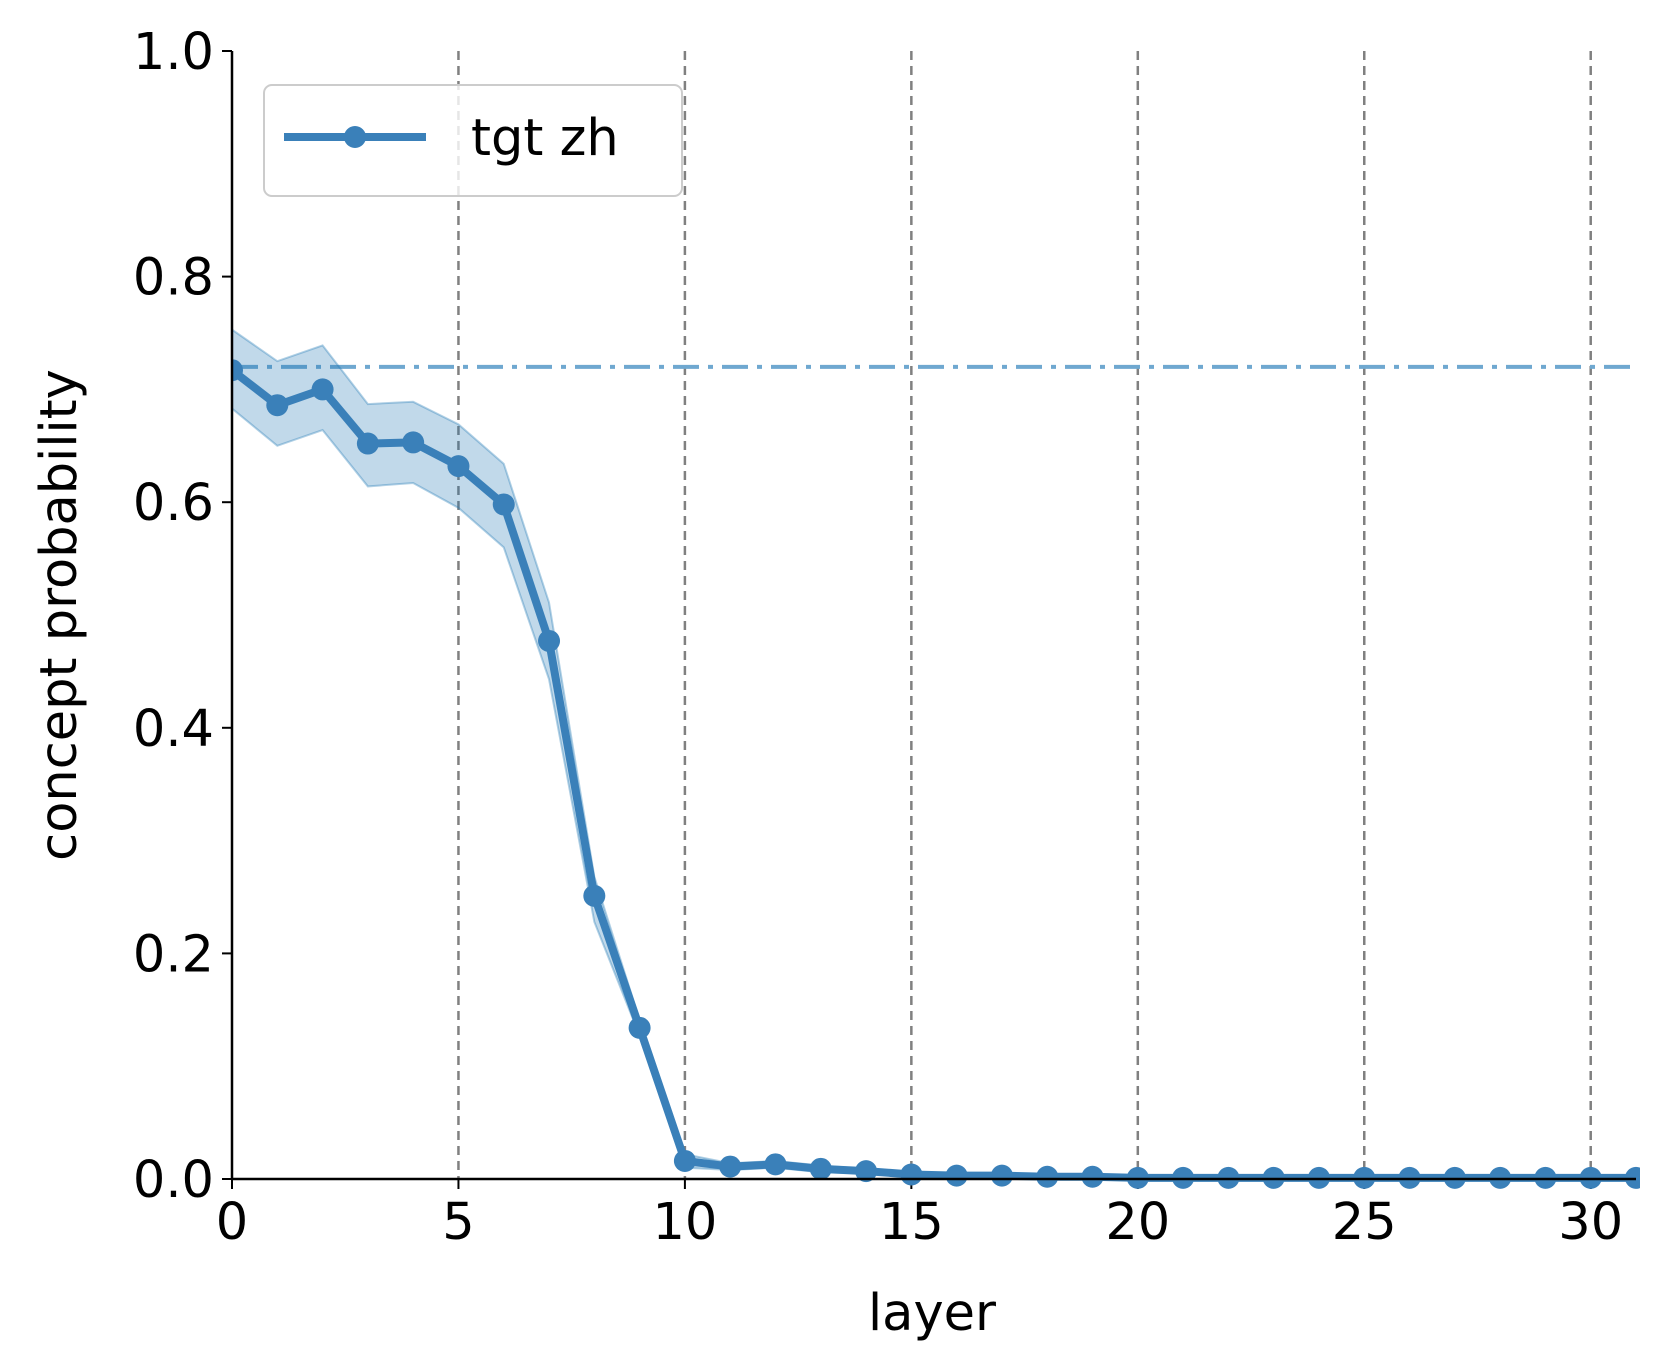  I want to click on x-tick-label: 30, so click(1590, 1222).